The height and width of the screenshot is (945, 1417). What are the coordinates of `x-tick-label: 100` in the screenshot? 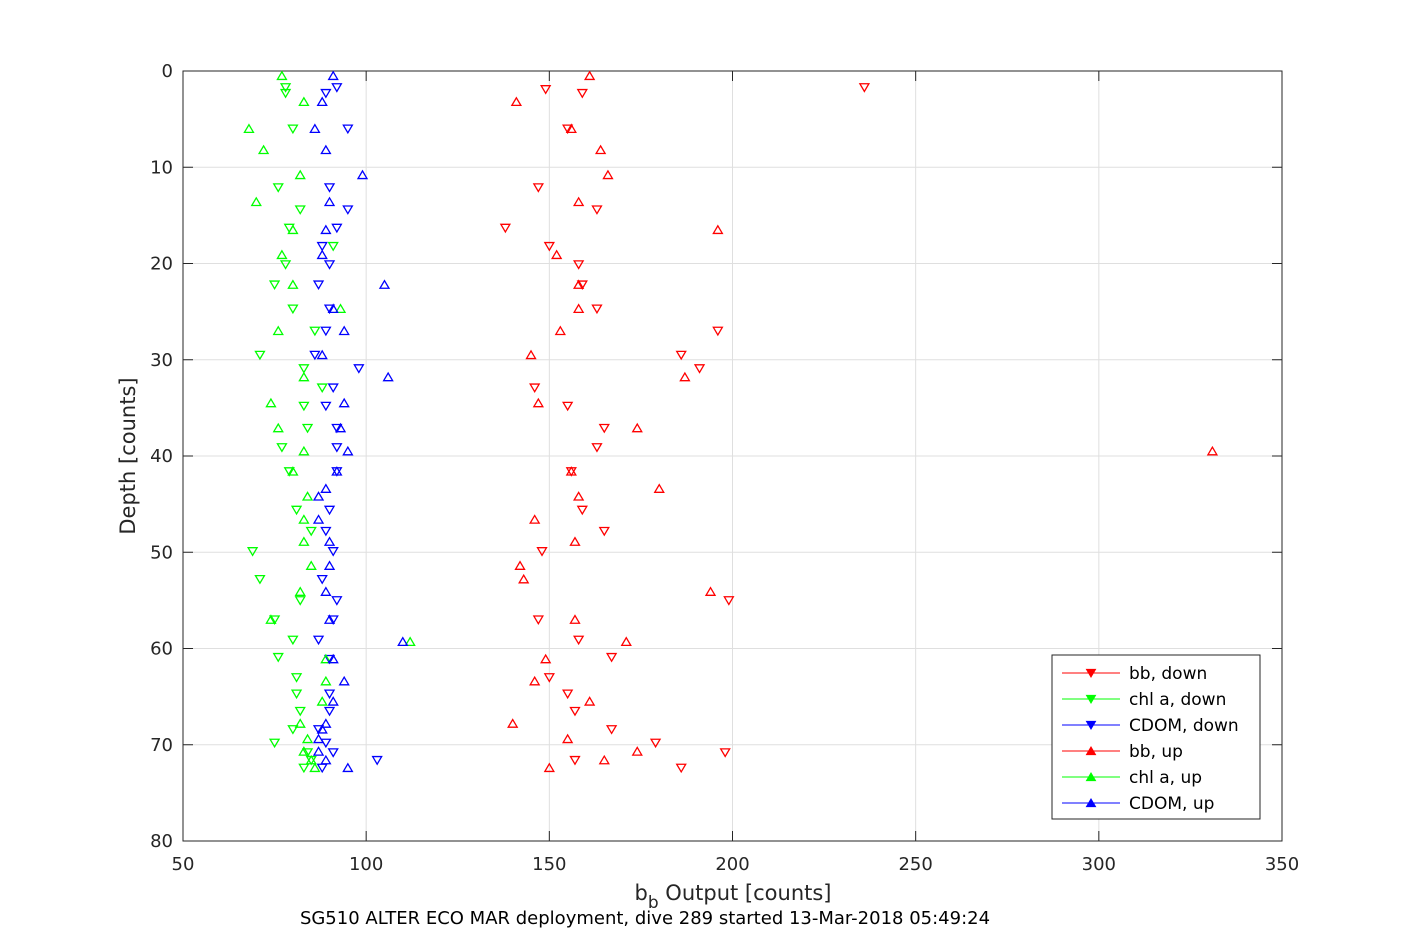 It's located at (366, 864).